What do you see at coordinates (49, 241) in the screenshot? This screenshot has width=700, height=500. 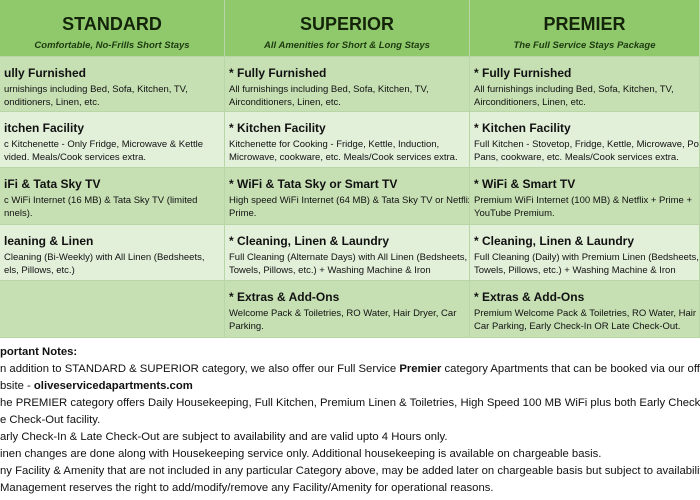 I see `feature-title: leaning & Linen` at bounding box center [49, 241].